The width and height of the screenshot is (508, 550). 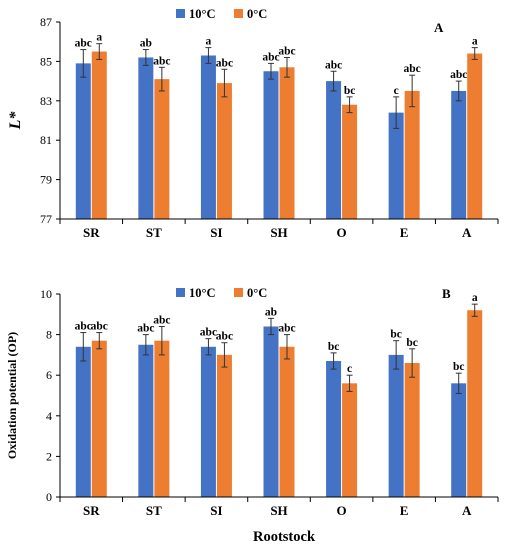 I want to click on y-tick-label: 85, so click(x=46, y=61).